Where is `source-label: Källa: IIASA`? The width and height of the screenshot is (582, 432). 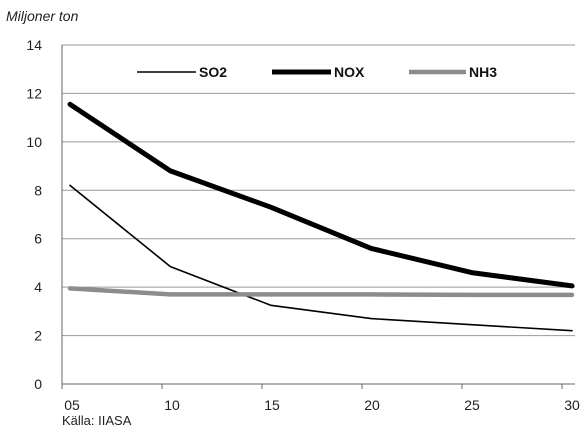
source-label: Källa: IIASA is located at coordinates (97, 420).